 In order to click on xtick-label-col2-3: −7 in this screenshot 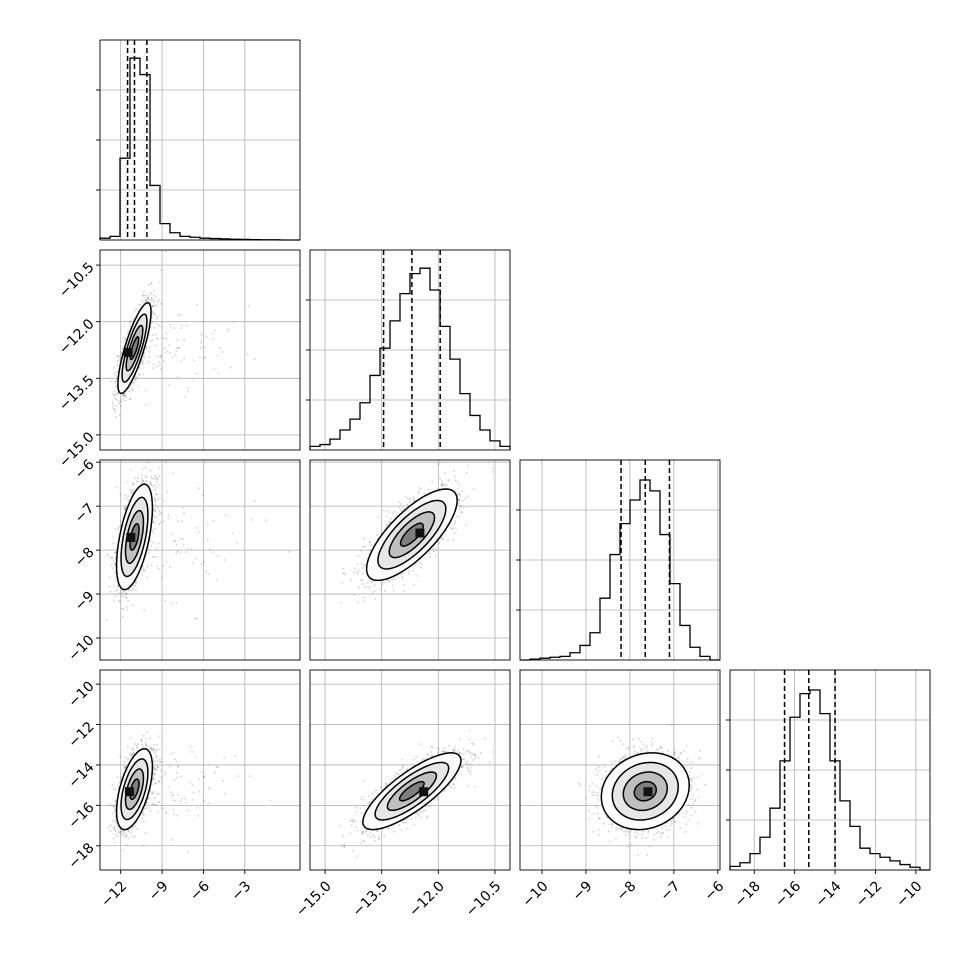, I will do `click(671, 891)`.